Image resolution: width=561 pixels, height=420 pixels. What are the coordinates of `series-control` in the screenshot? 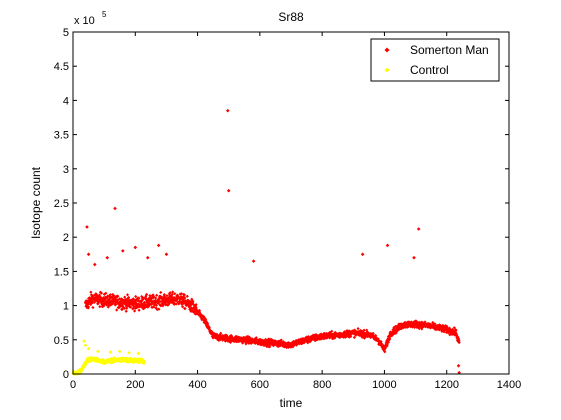 It's located at (108, 357).